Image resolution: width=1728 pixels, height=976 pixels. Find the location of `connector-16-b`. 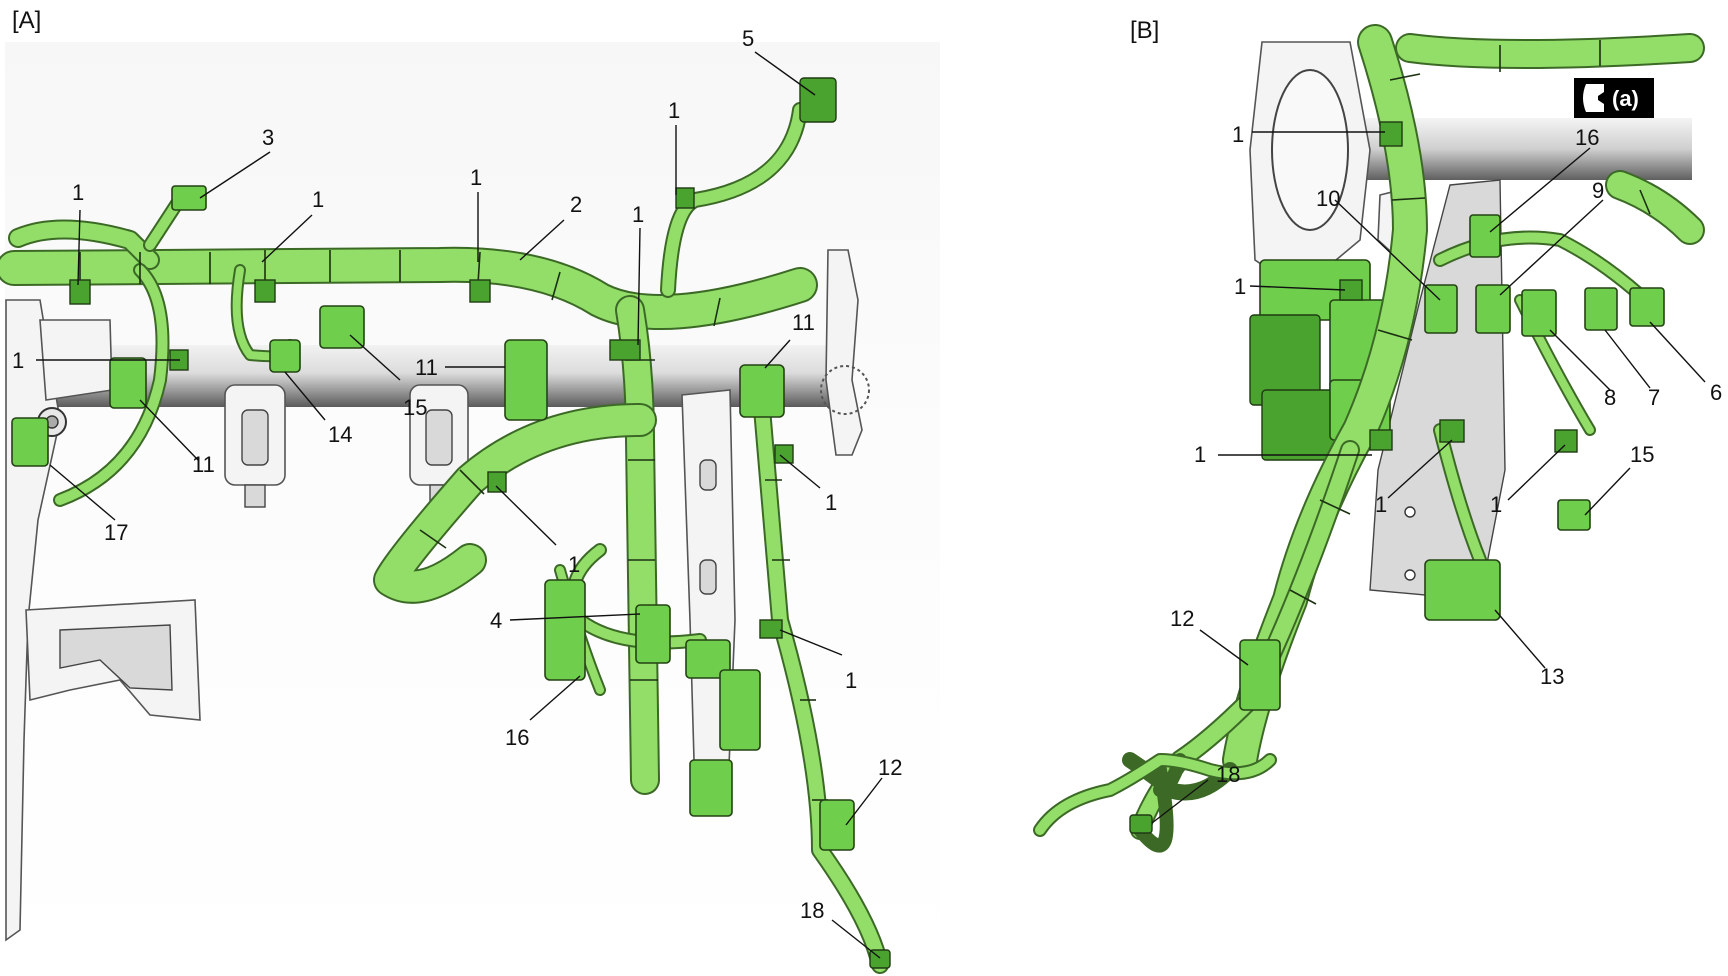

connector-16-b is located at coordinates (1485, 236).